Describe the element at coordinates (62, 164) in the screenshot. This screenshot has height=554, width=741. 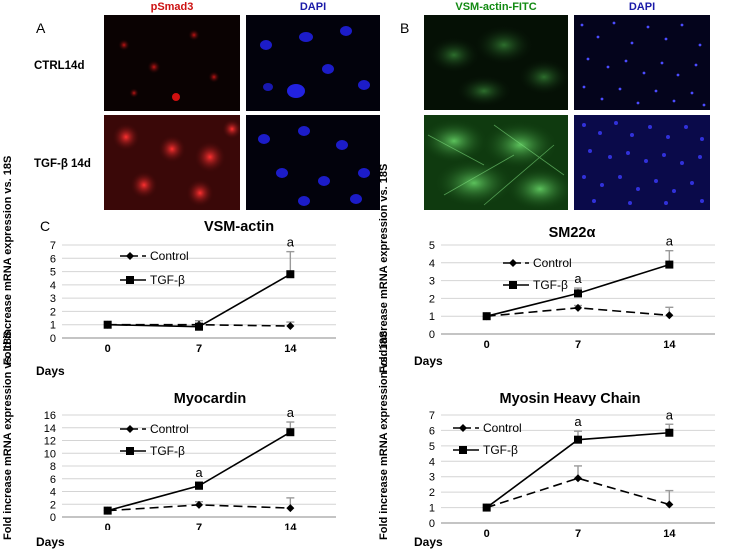
I see `row-label-tgf: TGF-β 14d` at that location.